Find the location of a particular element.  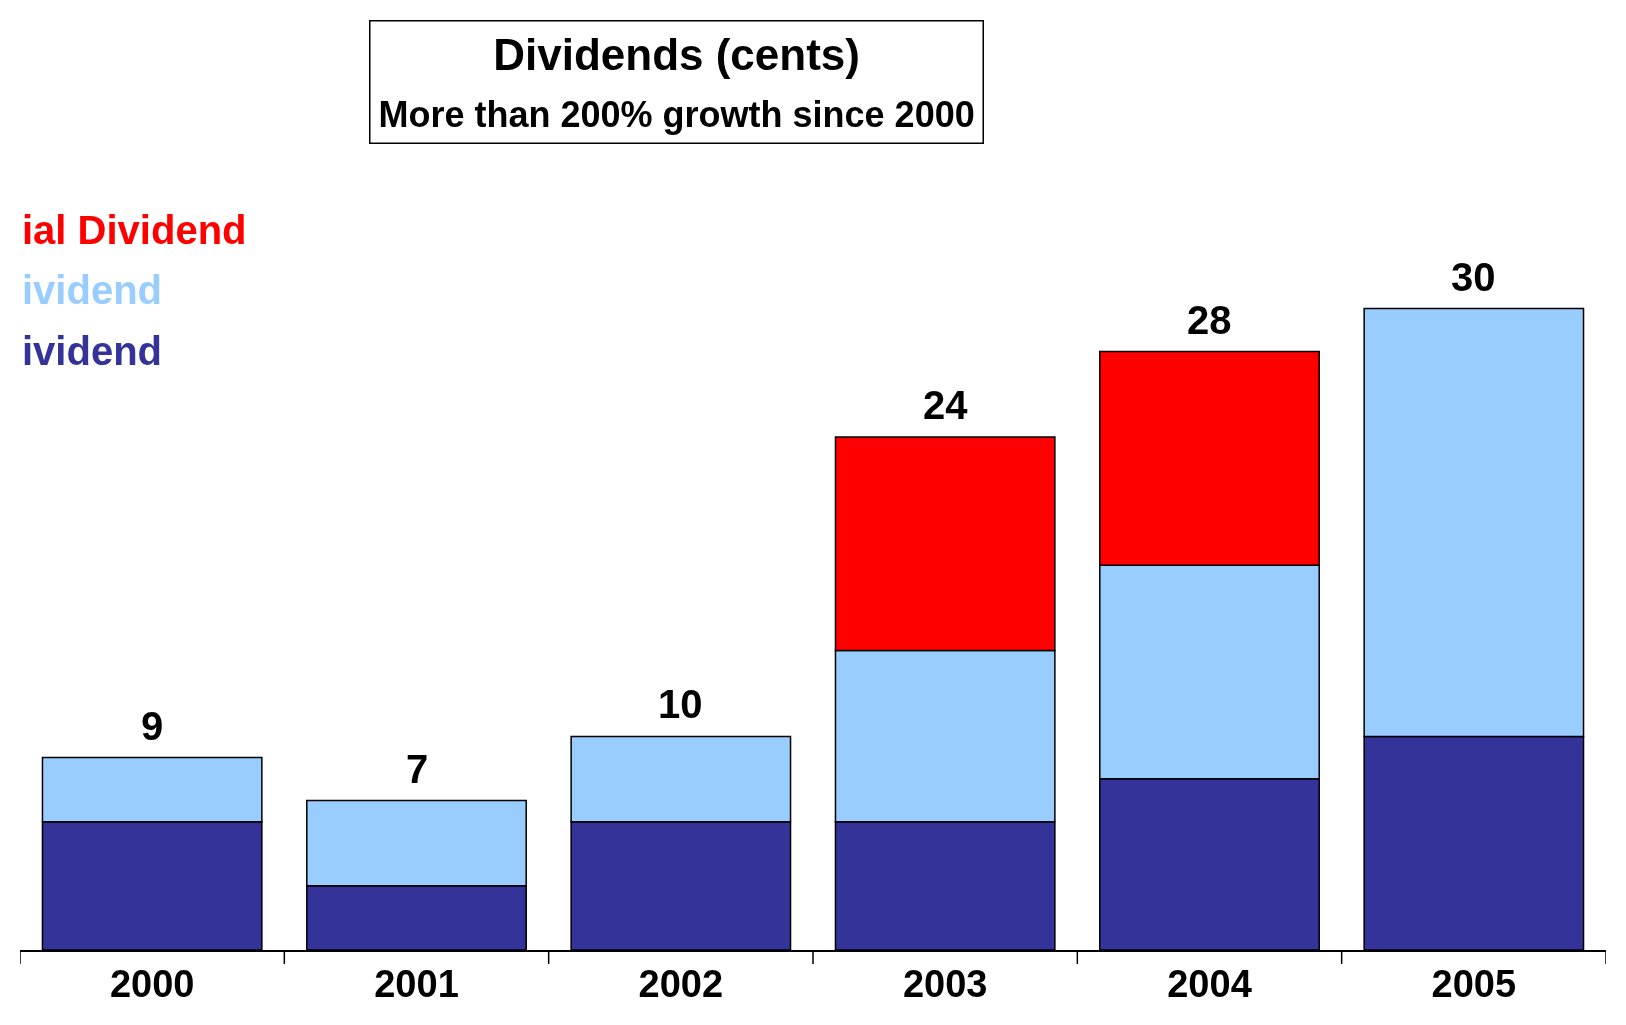

annotation: 9 is located at coordinates (152, 726).